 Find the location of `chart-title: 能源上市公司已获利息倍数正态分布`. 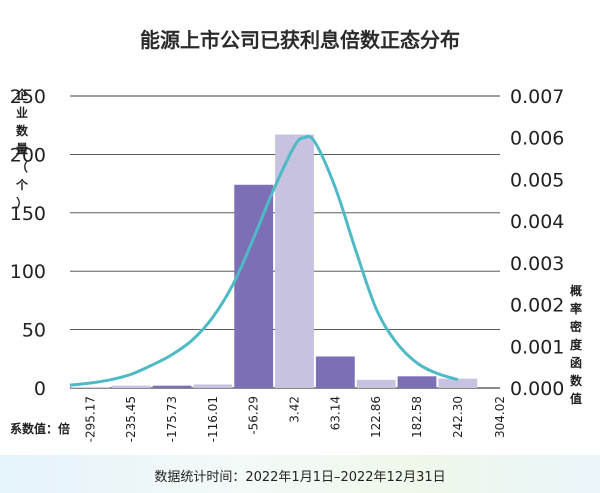

chart-title: 能源上市公司已获利息倍数正态分布 is located at coordinates (300, 40).